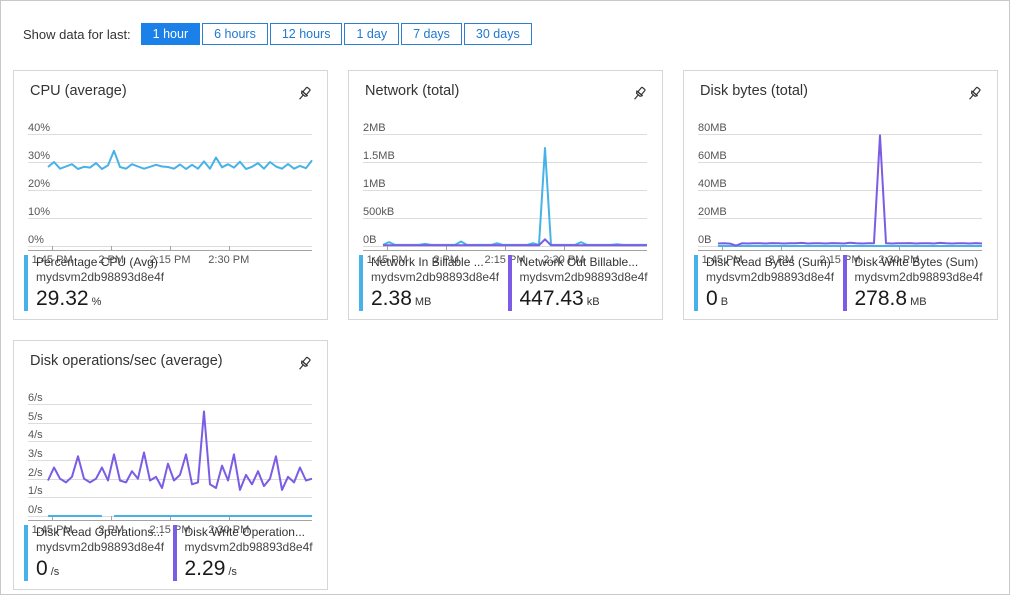 The height and width of the screenshot is (595, 1010). Describe the element at coordinates (768, 261) in the screenshot. I see `metric-name: Disk Read Bytes (Sum)` at that location.